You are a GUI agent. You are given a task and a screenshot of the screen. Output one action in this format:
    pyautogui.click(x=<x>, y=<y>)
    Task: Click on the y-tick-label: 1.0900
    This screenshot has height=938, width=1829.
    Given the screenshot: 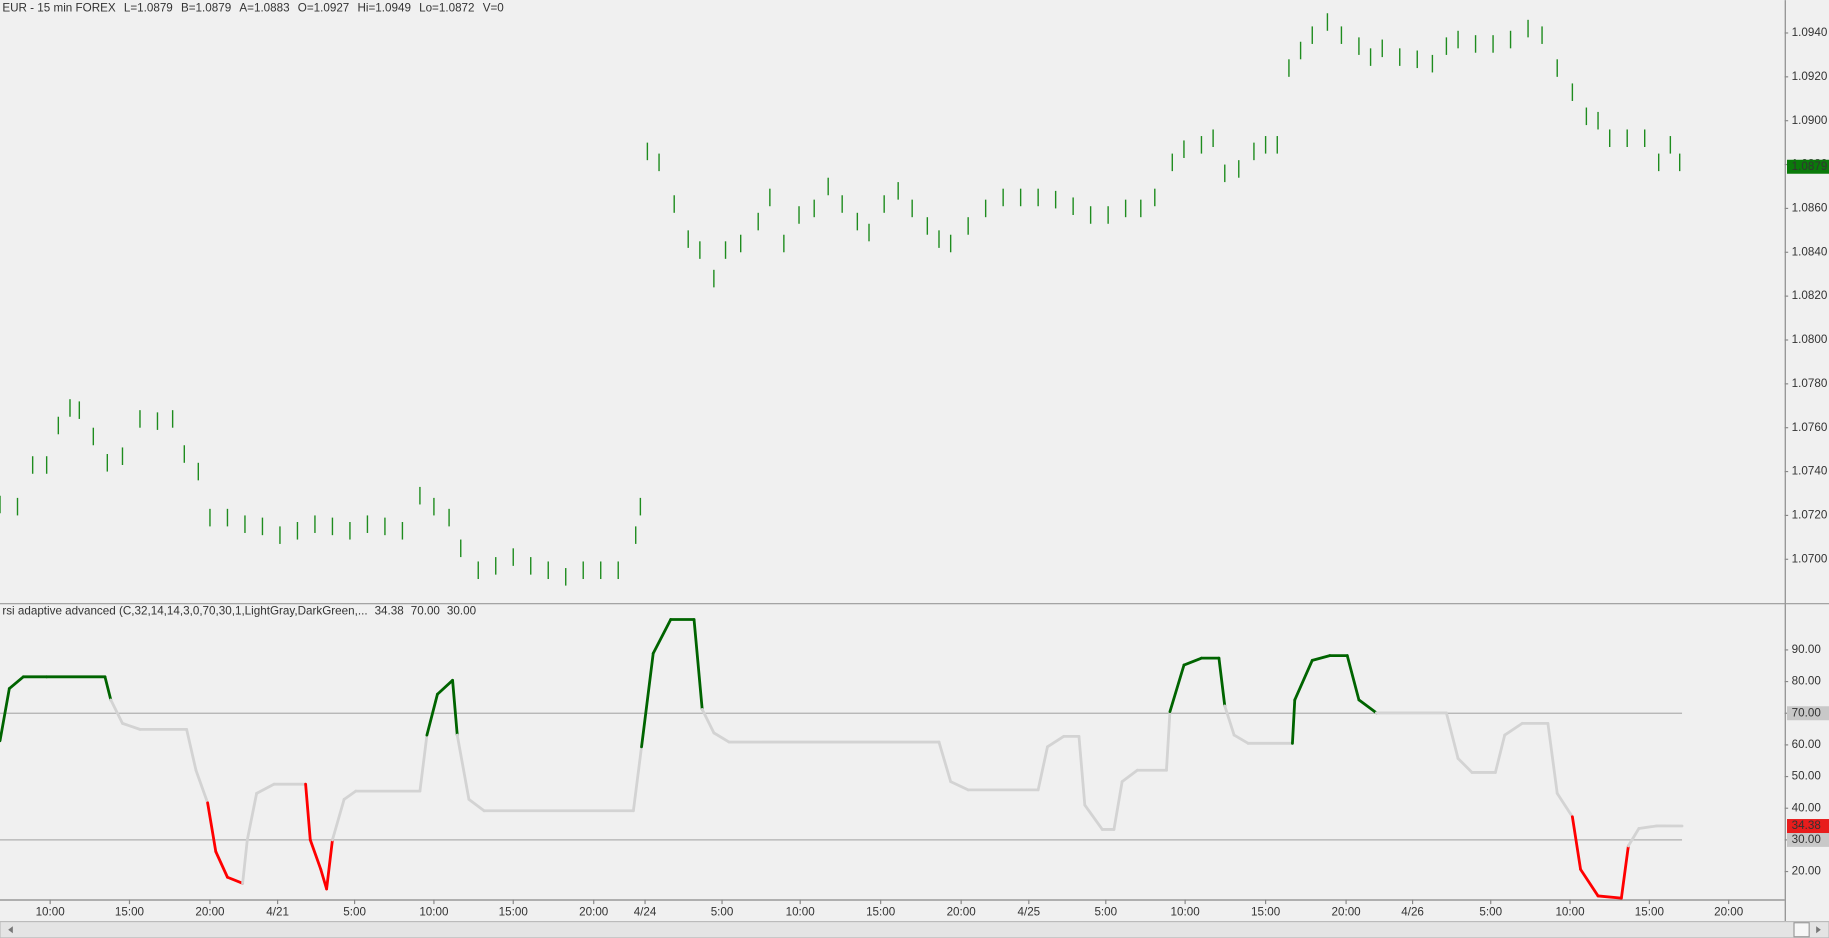 What is the action you would take?
    pyautogui.click(x=1810, y=120)
    